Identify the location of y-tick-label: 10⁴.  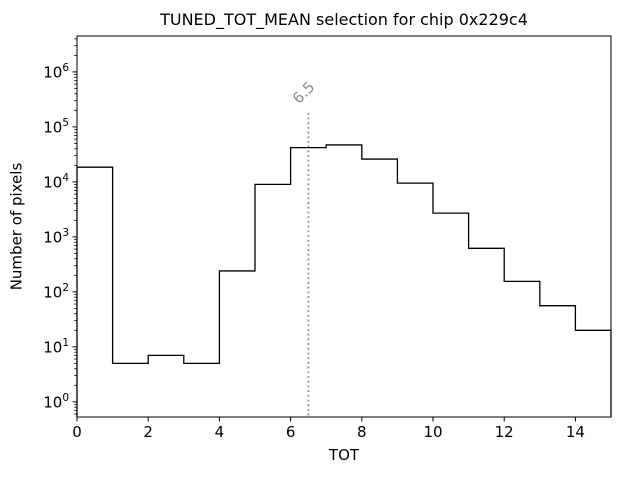
(56, 182).